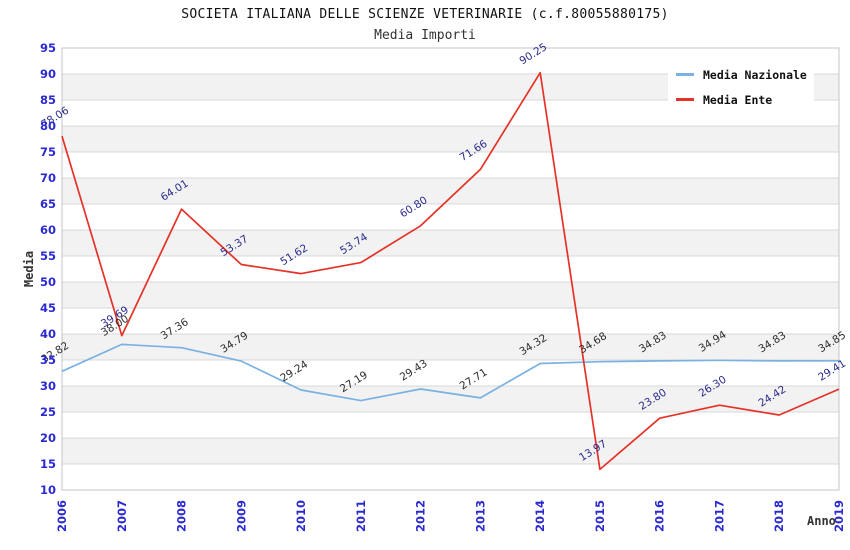  I want to click on svg-text: 2017, so click(720, 516).